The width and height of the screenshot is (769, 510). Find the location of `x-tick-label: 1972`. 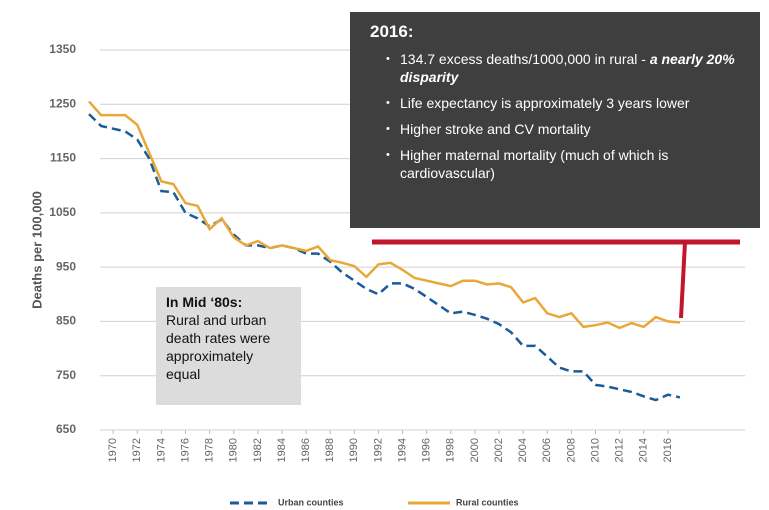

x-tick-label: 1972 is located at coordinates (137, 450).